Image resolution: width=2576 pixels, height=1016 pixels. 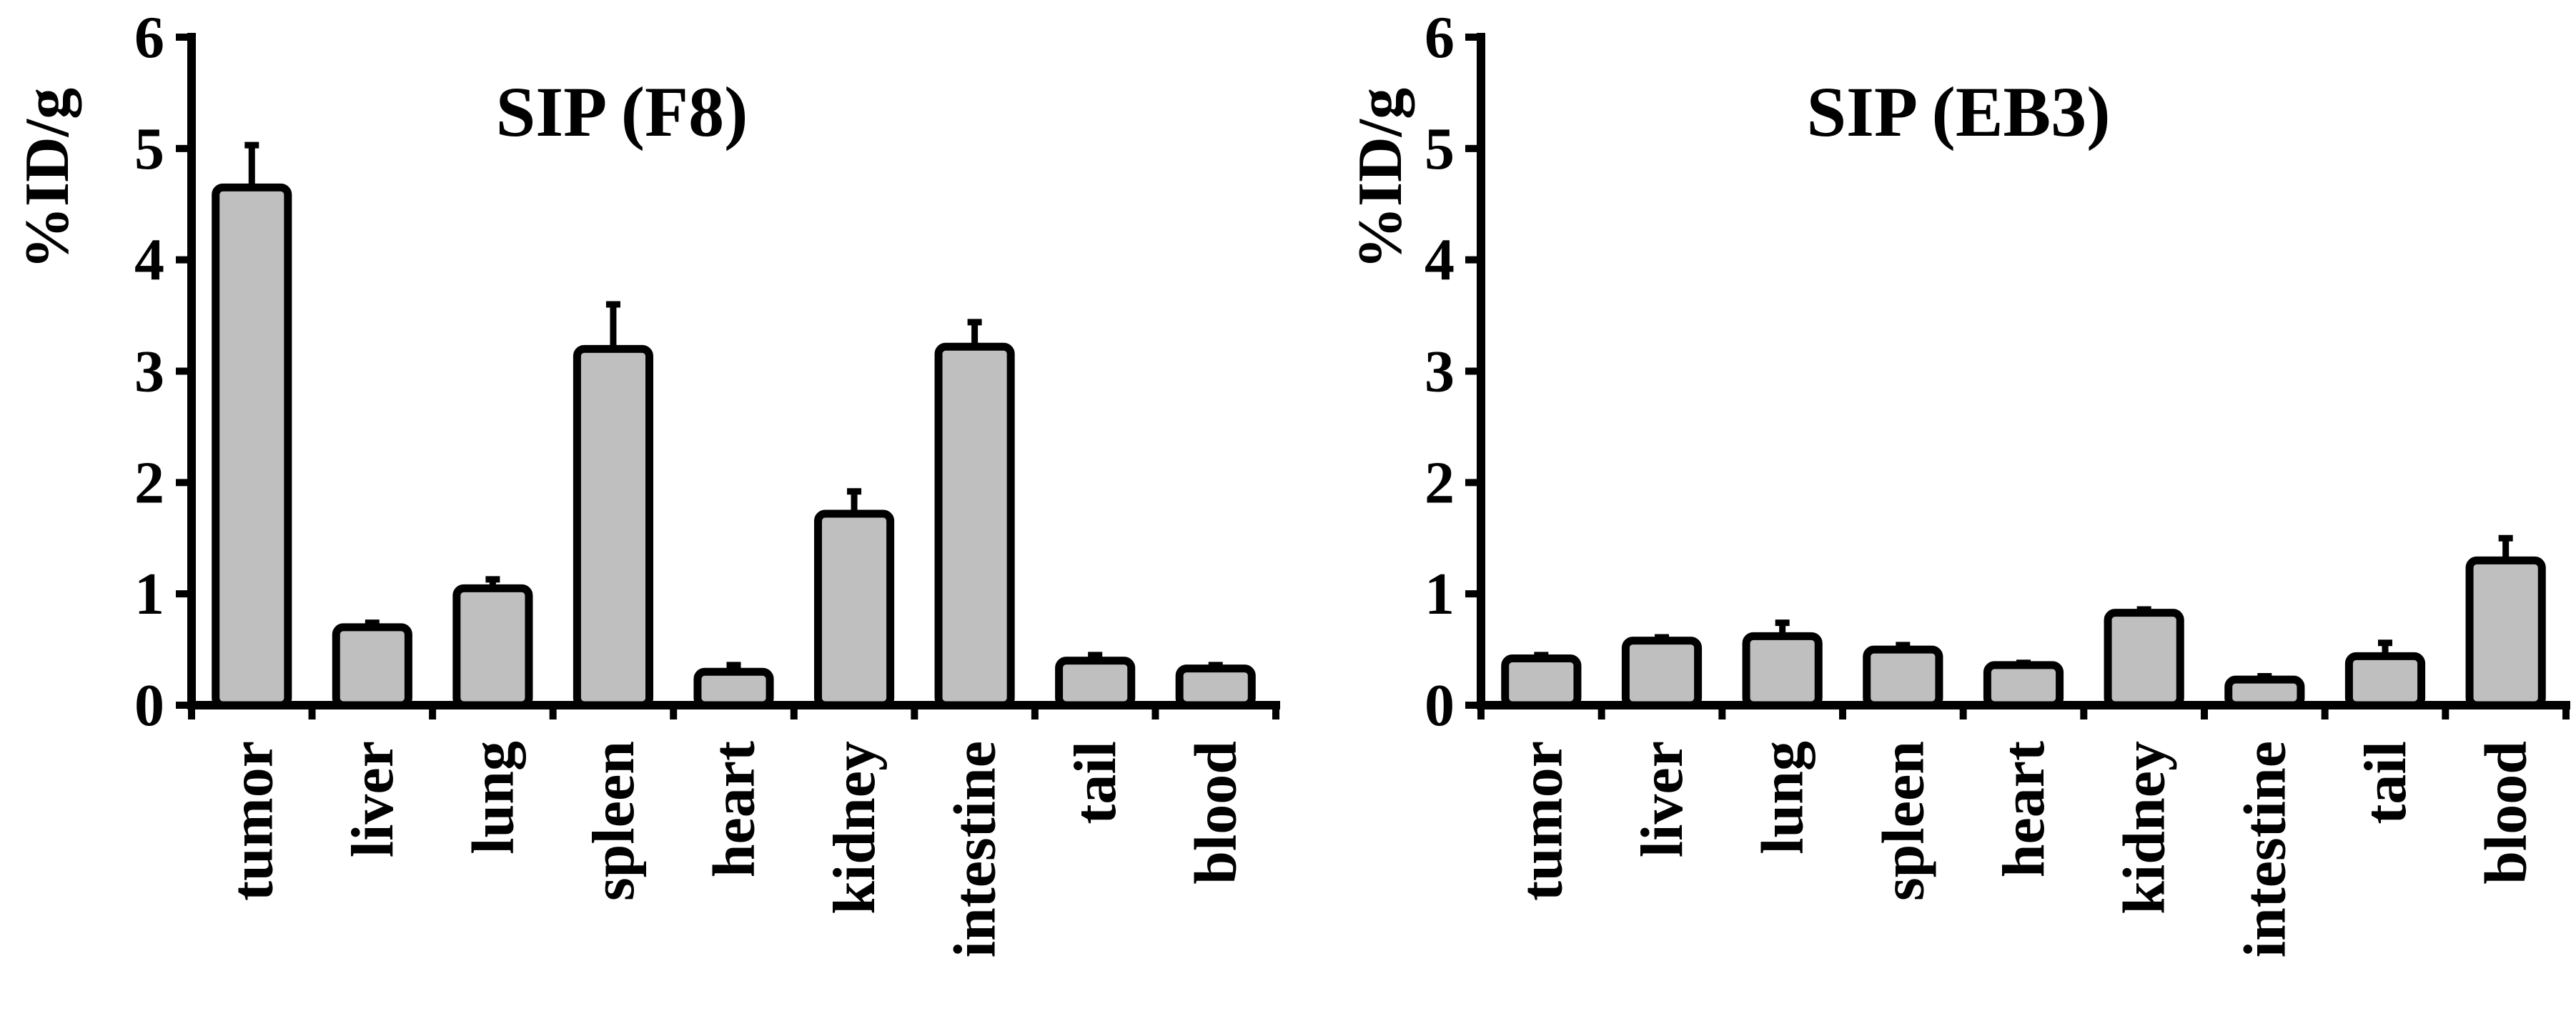 What do you see at coordinates (622, 111) in the screenshot?
I see `chart-title: SIP (F8)` at bounding box center [622, 111].